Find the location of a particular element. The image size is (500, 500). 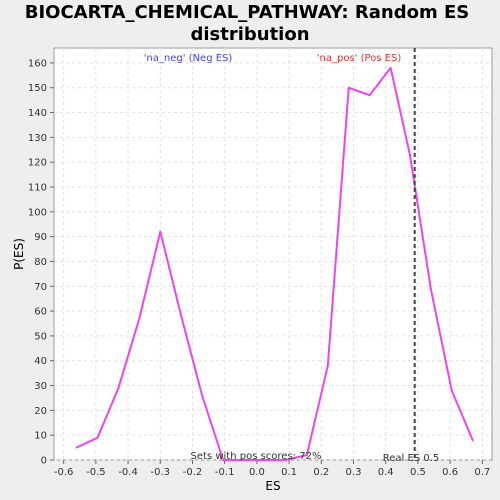

y-tick-label: 130 is located at coordinates (37, 138).